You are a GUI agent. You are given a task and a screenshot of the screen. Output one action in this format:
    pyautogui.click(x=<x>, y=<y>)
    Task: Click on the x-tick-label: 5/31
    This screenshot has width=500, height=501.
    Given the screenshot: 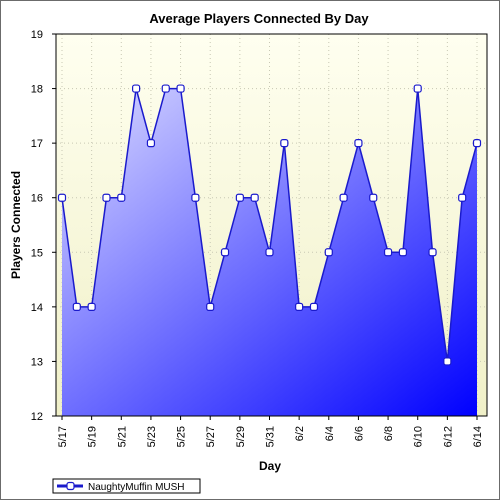 What is the action you would take?
    pyautogui.click(x=271, y=436)
    